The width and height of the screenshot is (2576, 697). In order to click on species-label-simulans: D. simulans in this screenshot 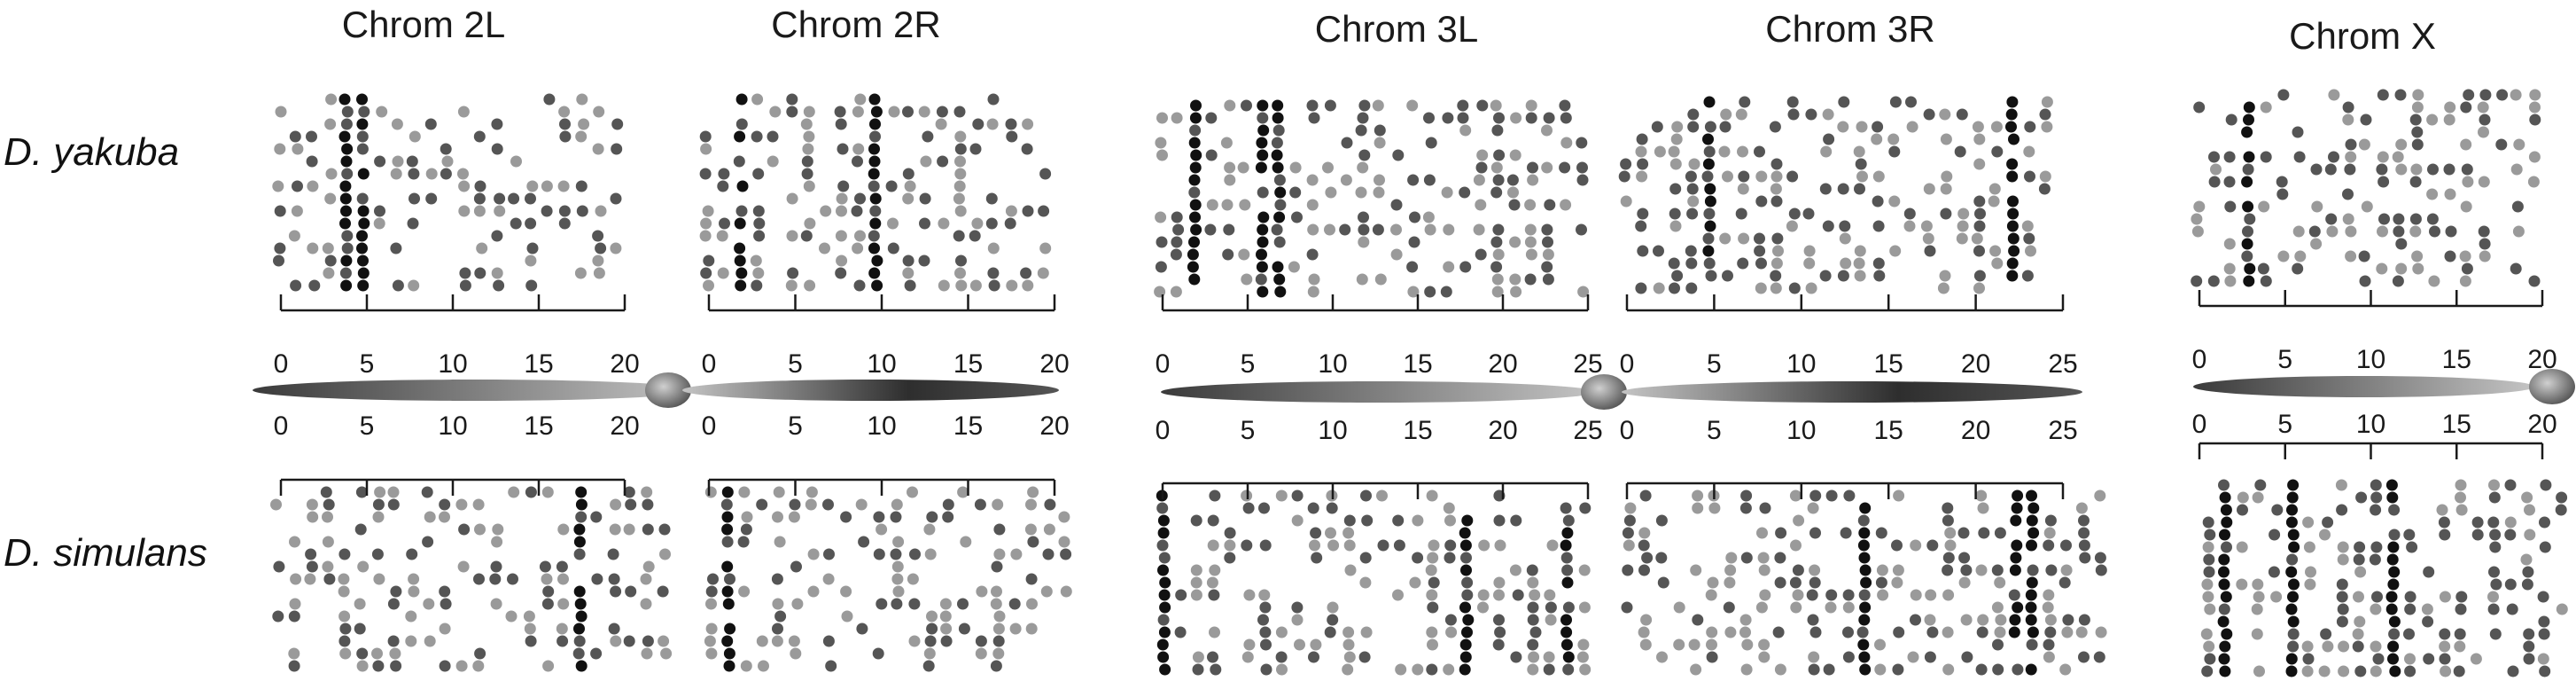, I will do `click(106, 553)`.